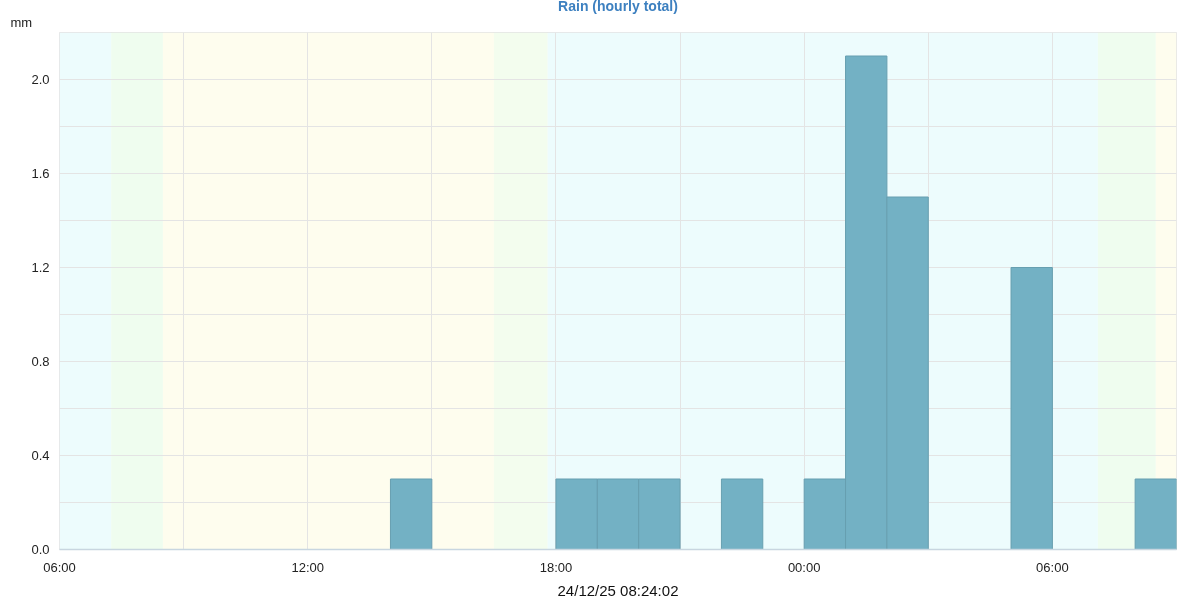 The height and width of the screenshot is (600, 1200). Describe the element at coordinates (40, 267) in the screenshot. I see `y-tick-label: 1.2` at that location.